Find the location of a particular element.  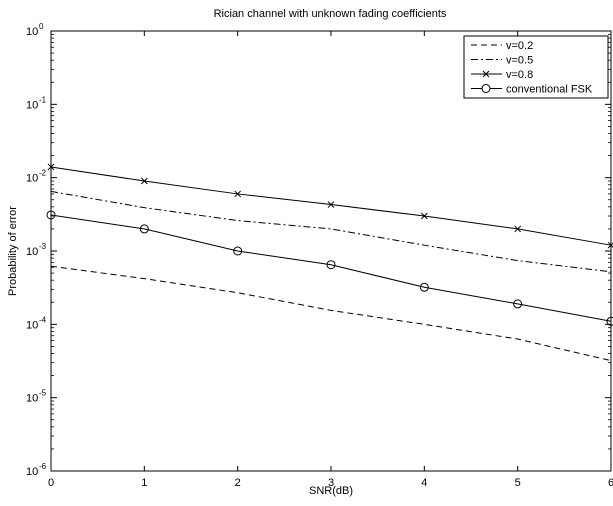

x-tick-label: 1 is located at coordinates (144, 483).